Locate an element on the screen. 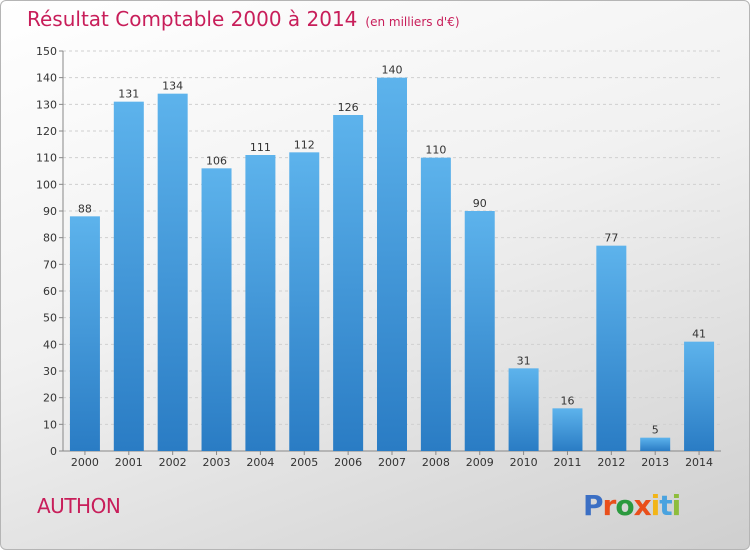 The width and height of the screenshot is (750, 550). y-tick-label: 20 is located at coordinates (50, 398).